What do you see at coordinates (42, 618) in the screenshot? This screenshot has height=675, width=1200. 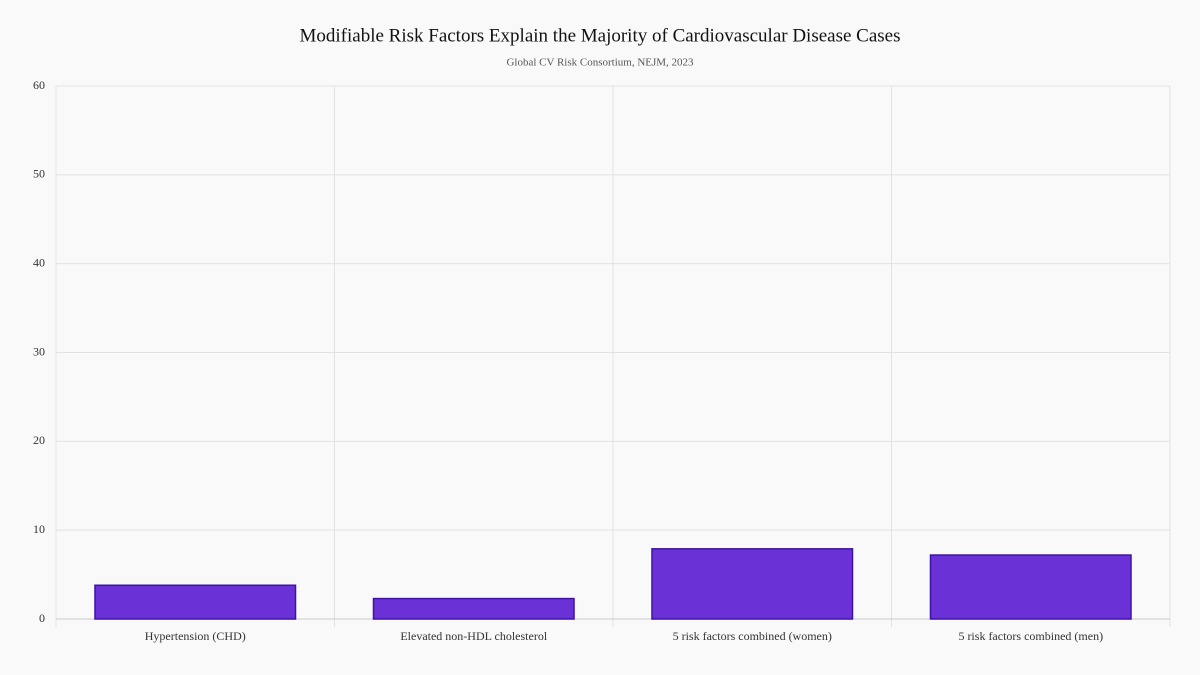 I see `y-tick-label: 0` at bounding box center [42, 618].